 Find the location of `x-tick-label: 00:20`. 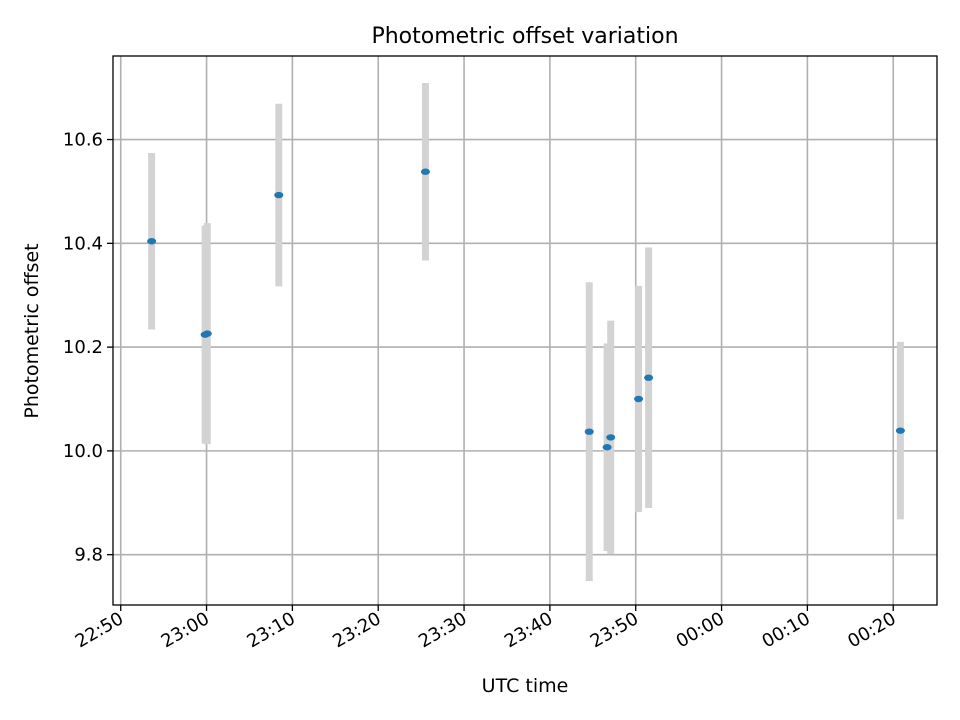

x-tick-label: 00:20 is located at coordinates (871, 630).